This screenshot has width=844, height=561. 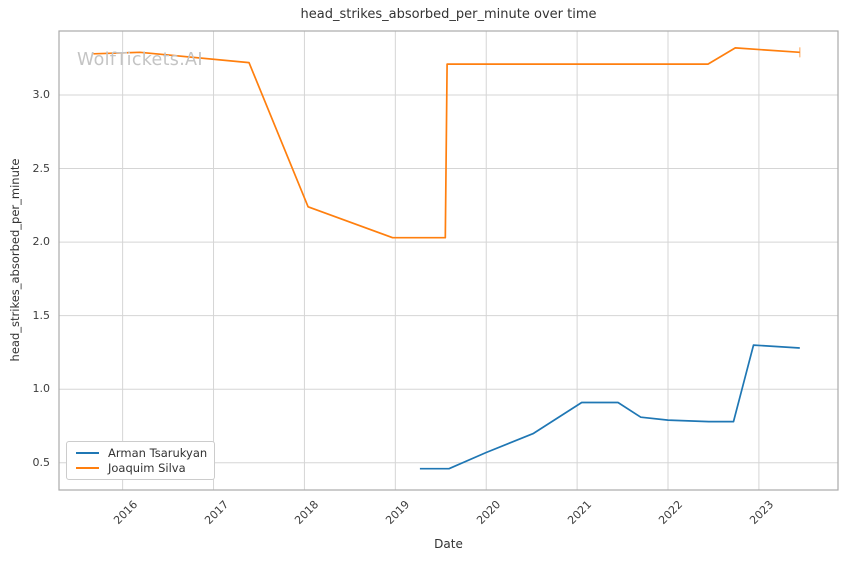 What do you see at coordinates (140, 60) in the screenshot?
I see `watermark: WolfTickets.AI` at bounding box center [140, 60].